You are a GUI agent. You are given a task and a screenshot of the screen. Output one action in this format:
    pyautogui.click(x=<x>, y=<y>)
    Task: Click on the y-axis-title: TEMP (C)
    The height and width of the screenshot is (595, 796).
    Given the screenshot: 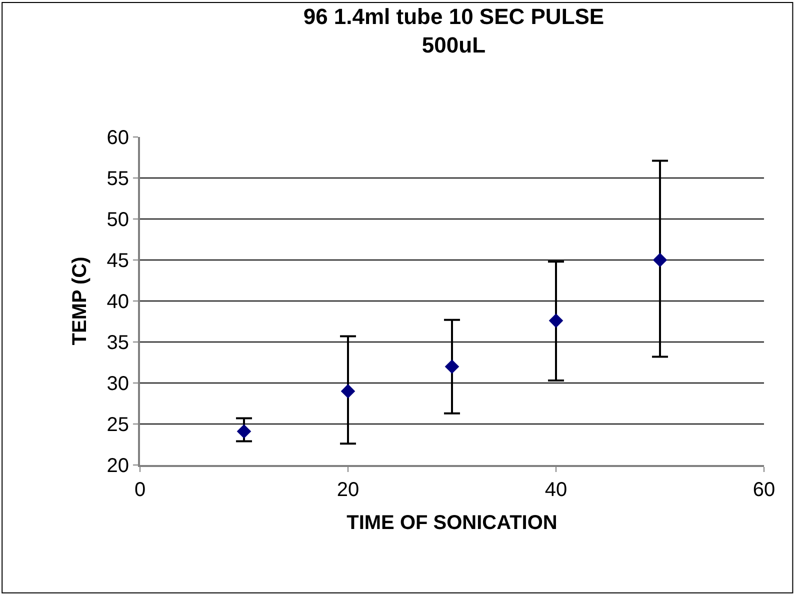 What is the action you would take?
    pyautogui.click(x=79, y=301)
    